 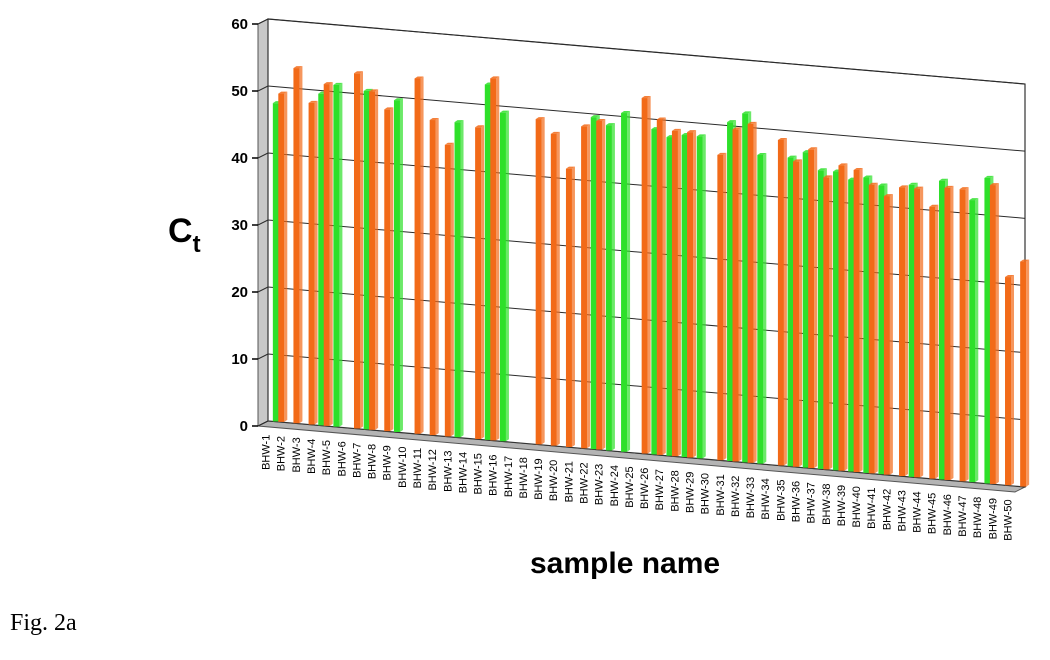 What do you see at coordinates (857, 506) in the screenshot?
I see `x-tick-label: BHW-40` at bounding box center [857, 506].